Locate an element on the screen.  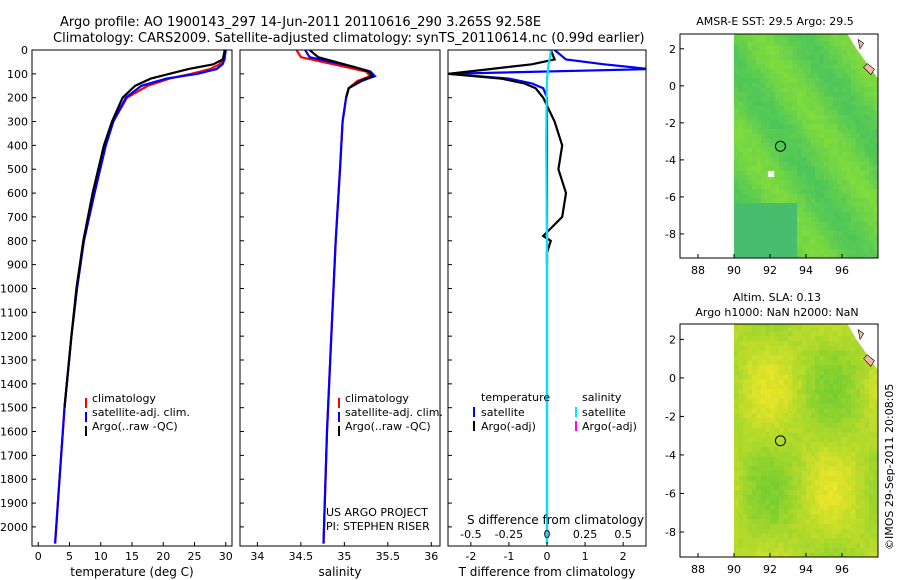
y-tick-label: 2 is located at coordinates (672, 49).